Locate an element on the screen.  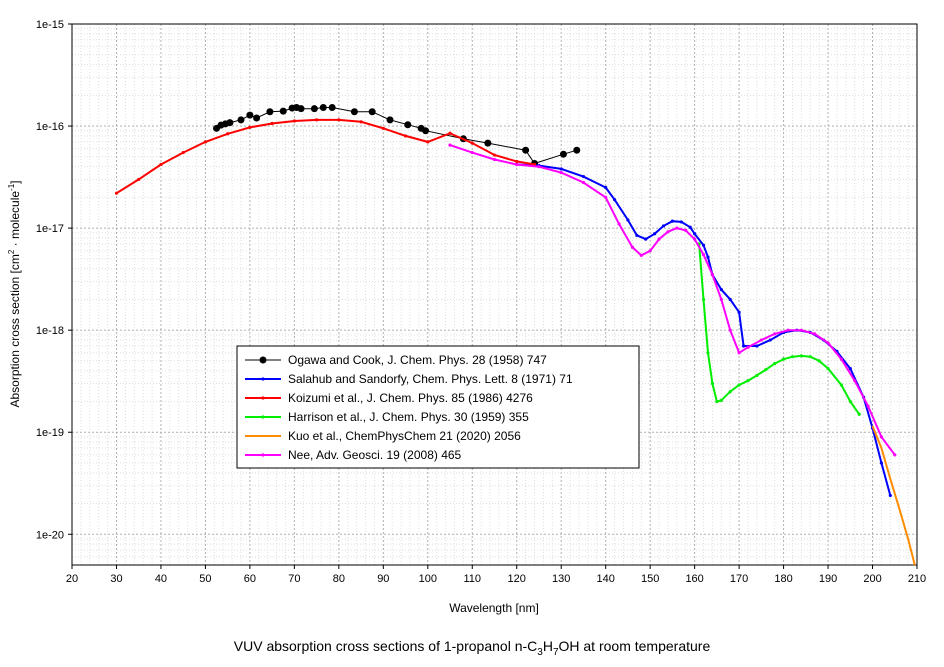
x-tick-label: 160 is located at coordinates (694, 579).